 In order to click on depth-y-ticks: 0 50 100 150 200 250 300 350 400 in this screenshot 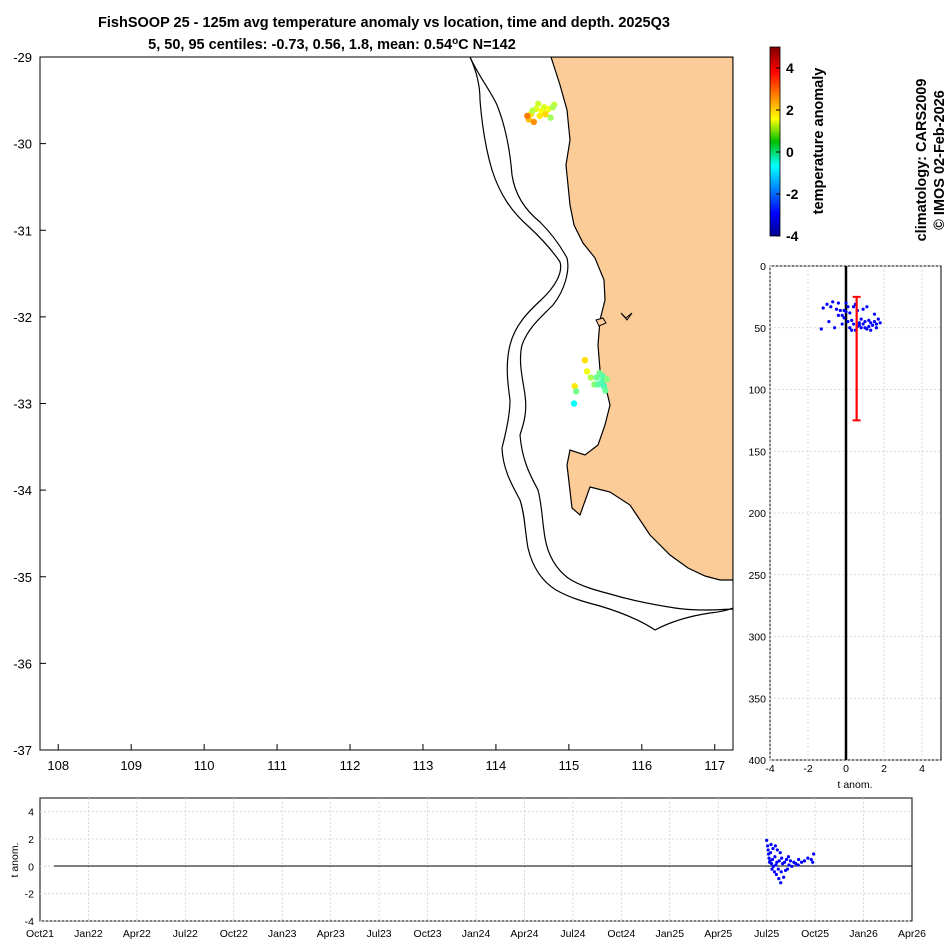, I will do `click(757, 514)`.